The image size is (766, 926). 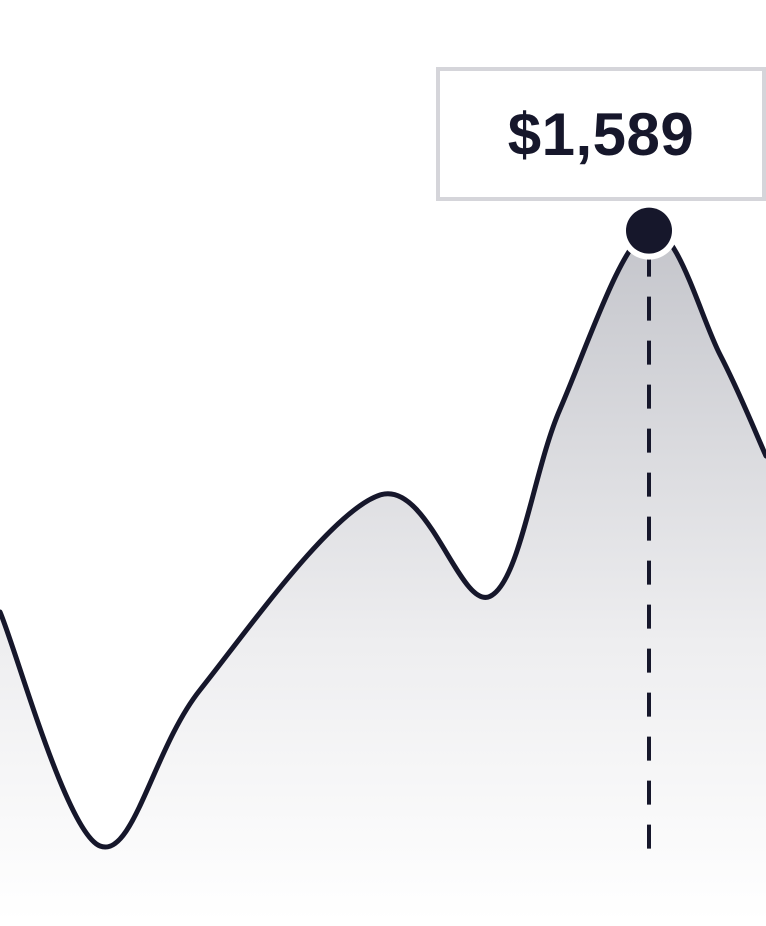 I want to click on highlight-point, so click(x=649, y=230).